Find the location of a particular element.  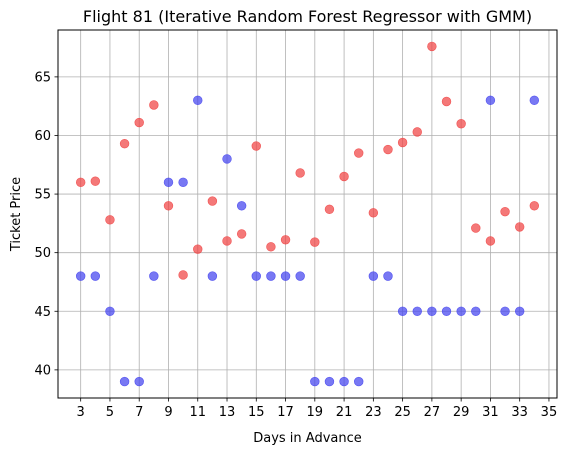

x-tick-label: 33 is located at coordinates (519, 412).